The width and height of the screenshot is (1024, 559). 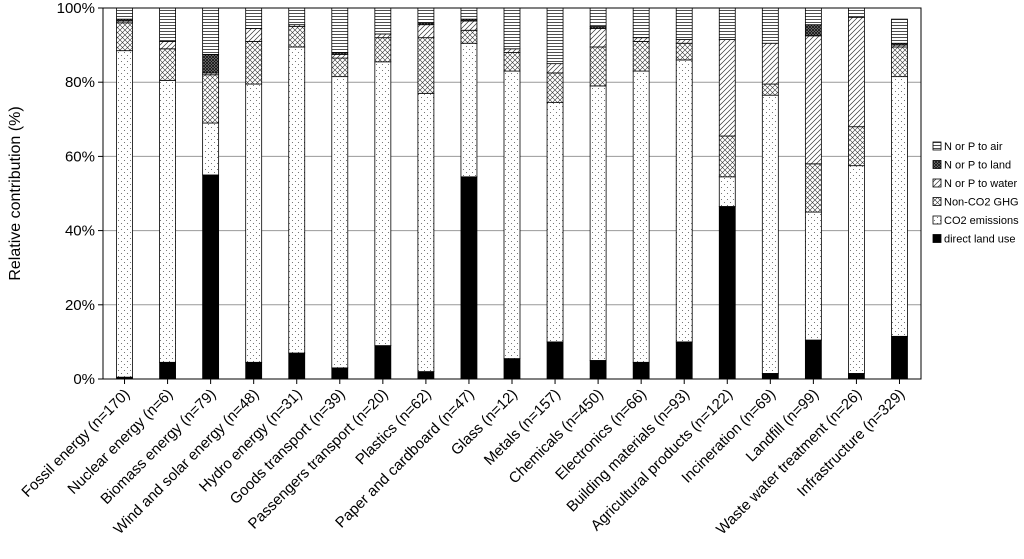 I want to click on y-tick-label: 100%, so click(x=76, y=8).